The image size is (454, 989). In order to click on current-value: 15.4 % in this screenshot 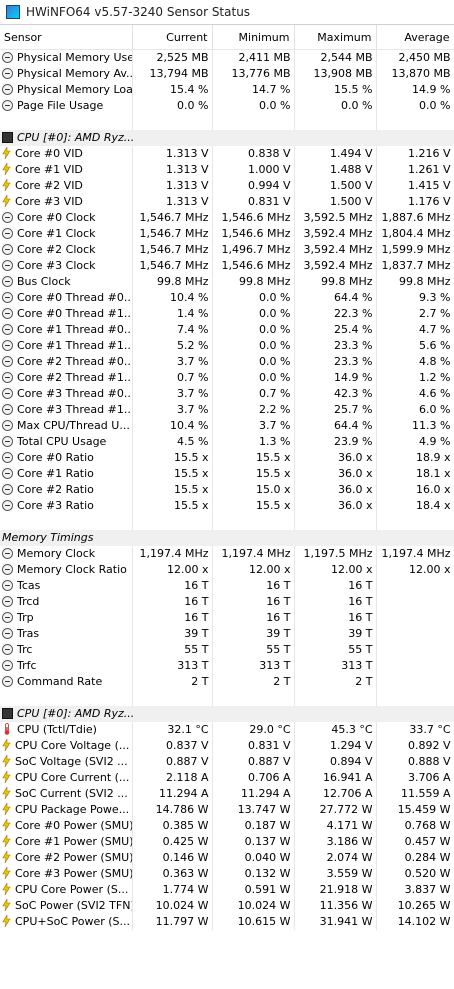, I will do `click(172, 90)`.